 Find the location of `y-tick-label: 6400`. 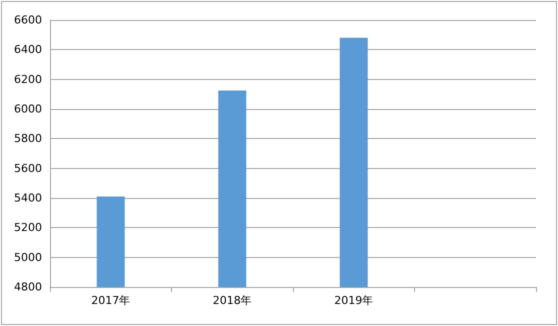

y-tick-label: 6400 is located at coordinates (28, 49).